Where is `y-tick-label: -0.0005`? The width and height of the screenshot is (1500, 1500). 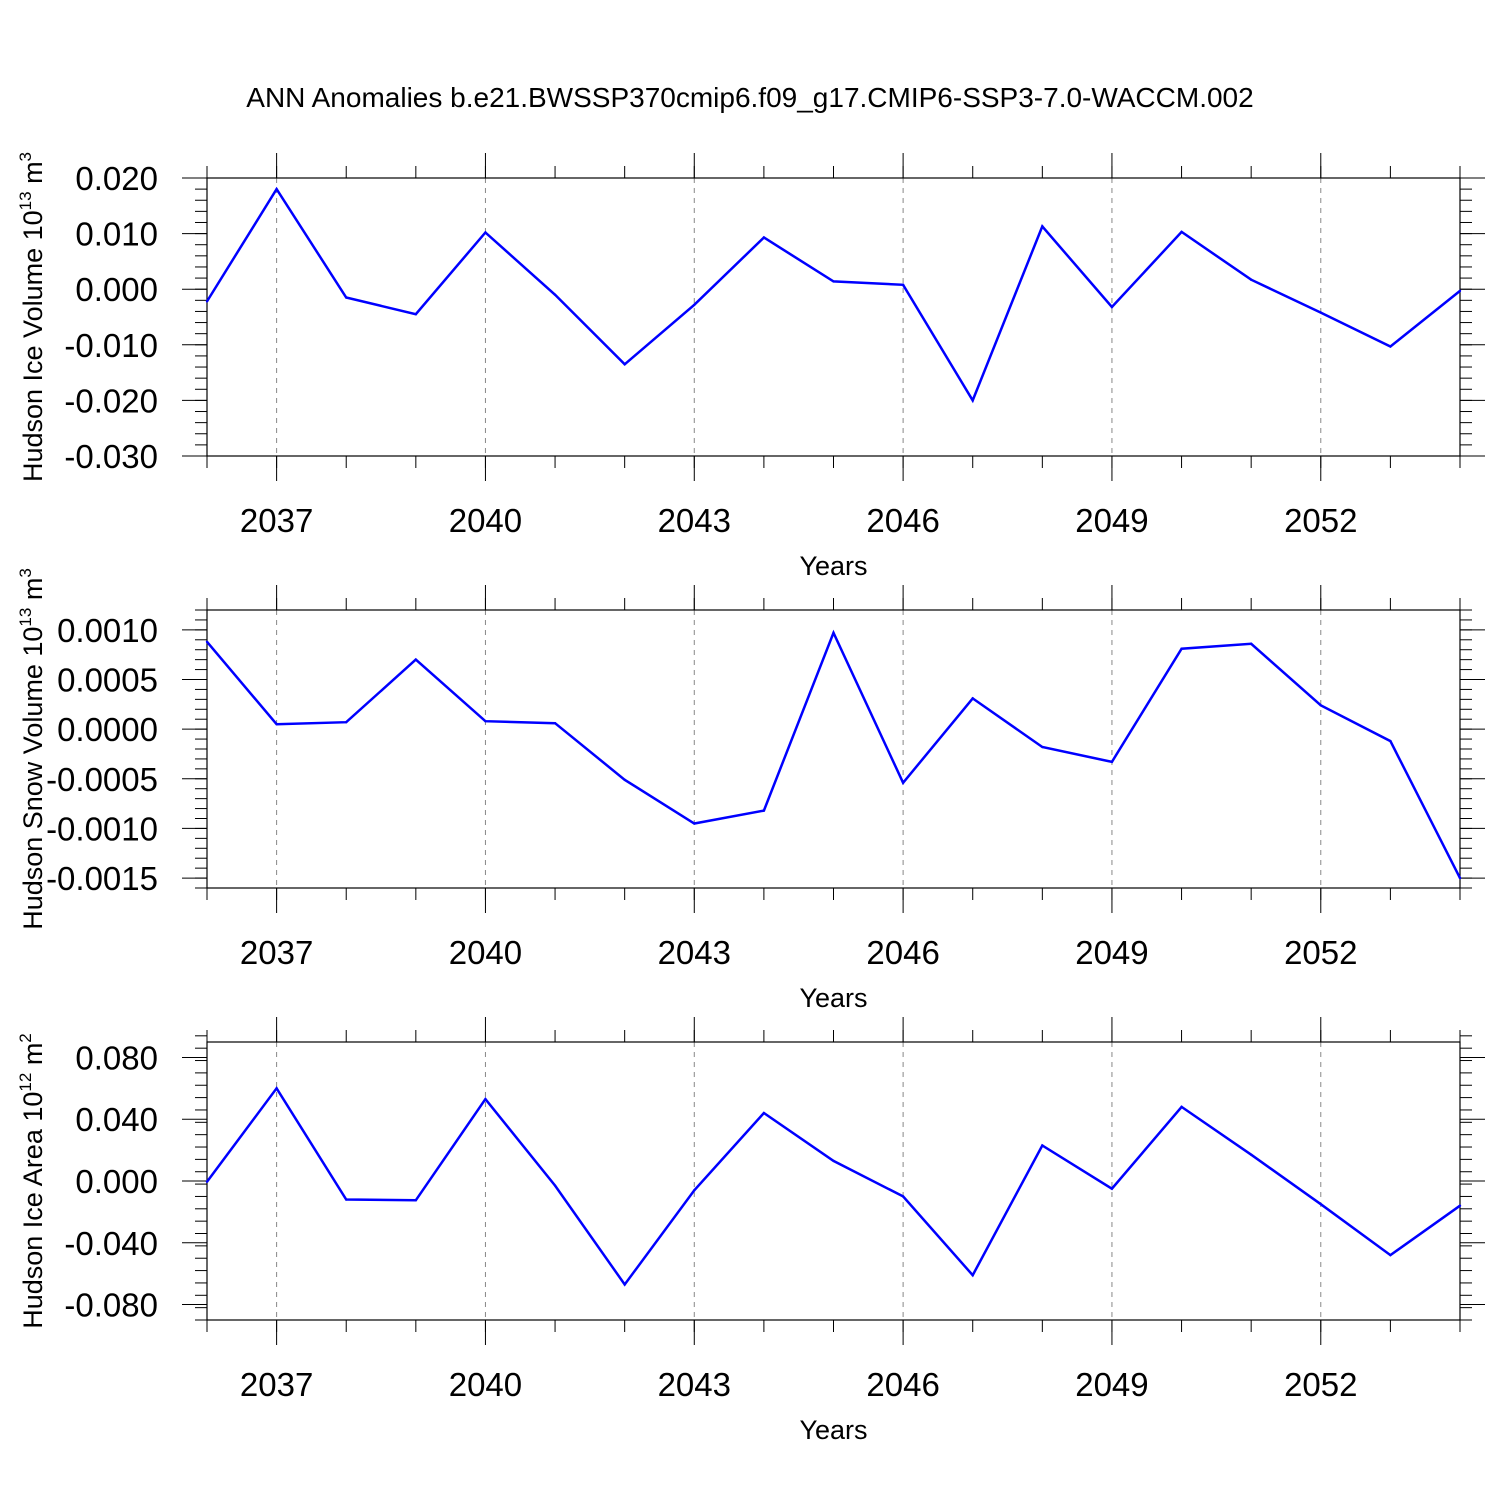
y-tick-label: -0.0005 is located at coordinates (102, 779).